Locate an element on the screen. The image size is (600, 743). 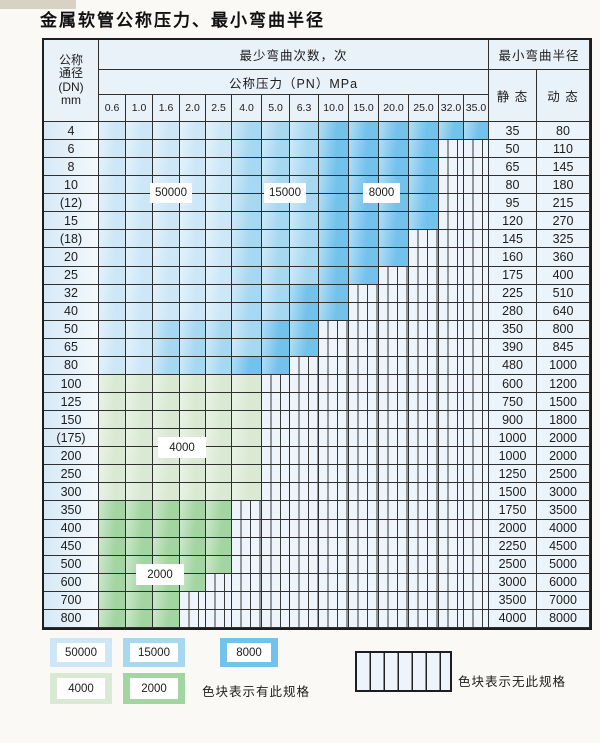
dn-cell: 350 is located at coordinates (71, 510).